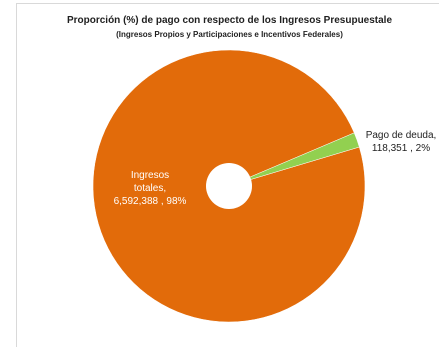 The width and height of the screenshot is (441, 348). I want to click on data-label-pago-de-deuda: Pago de deuda, 118,351 , 2%, so click(401, 142).